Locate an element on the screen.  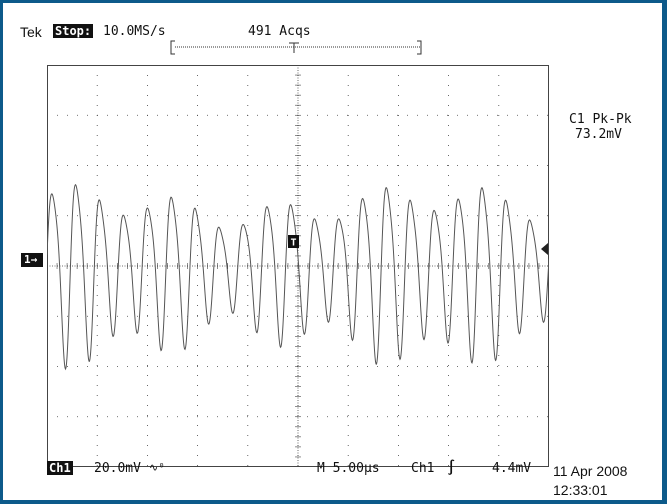
acquisition-count: 491 Acqs is located at coordinates (279, 31).